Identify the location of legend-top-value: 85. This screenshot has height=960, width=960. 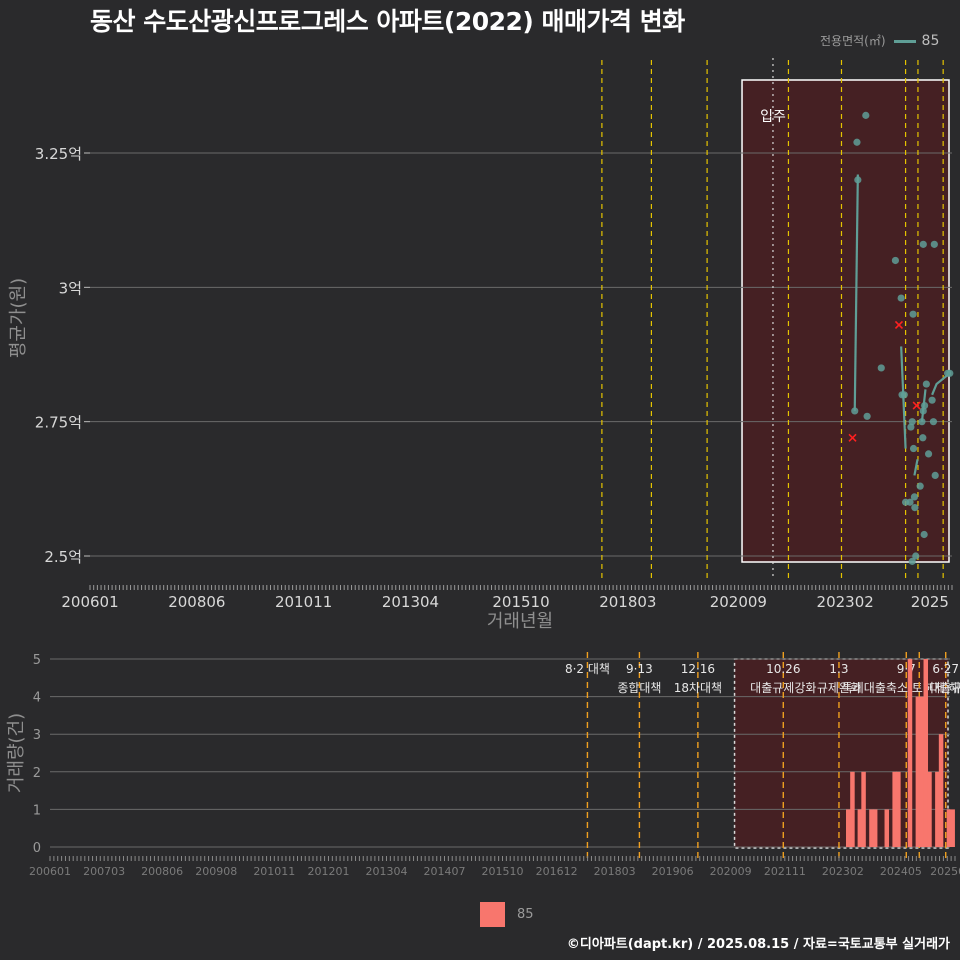
(930, 41).